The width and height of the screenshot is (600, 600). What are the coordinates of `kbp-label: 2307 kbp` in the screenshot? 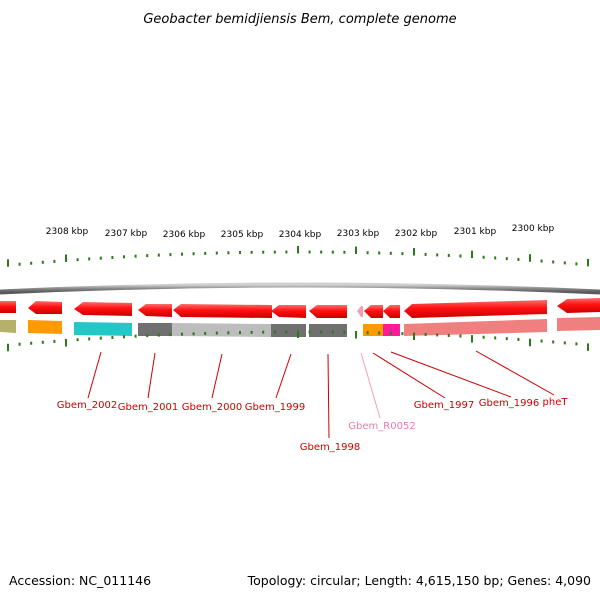 It's located at (126, 234).